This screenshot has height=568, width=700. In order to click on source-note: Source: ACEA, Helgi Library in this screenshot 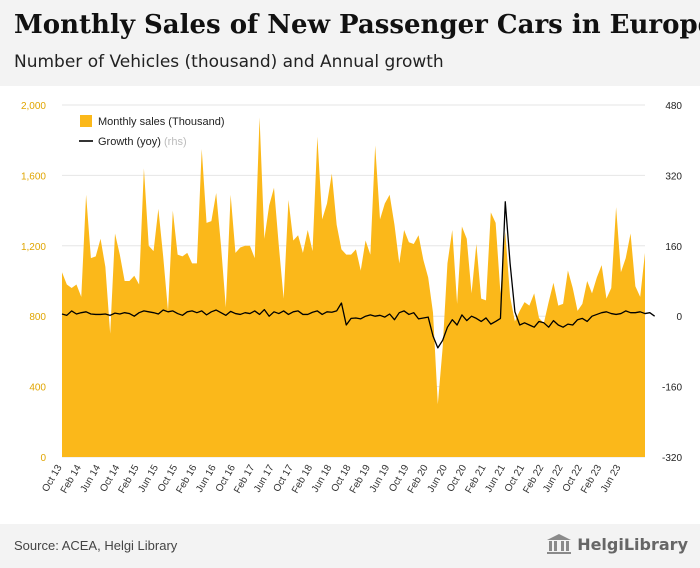, I will do `click(96, 545)`.